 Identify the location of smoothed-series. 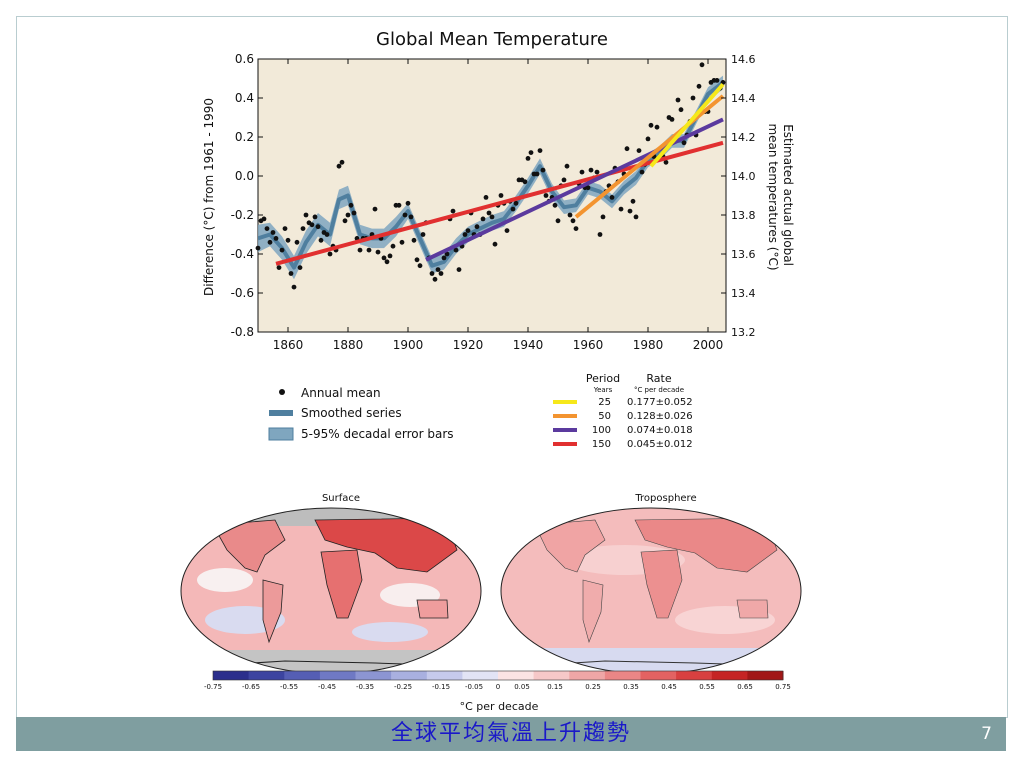
(491, 175).